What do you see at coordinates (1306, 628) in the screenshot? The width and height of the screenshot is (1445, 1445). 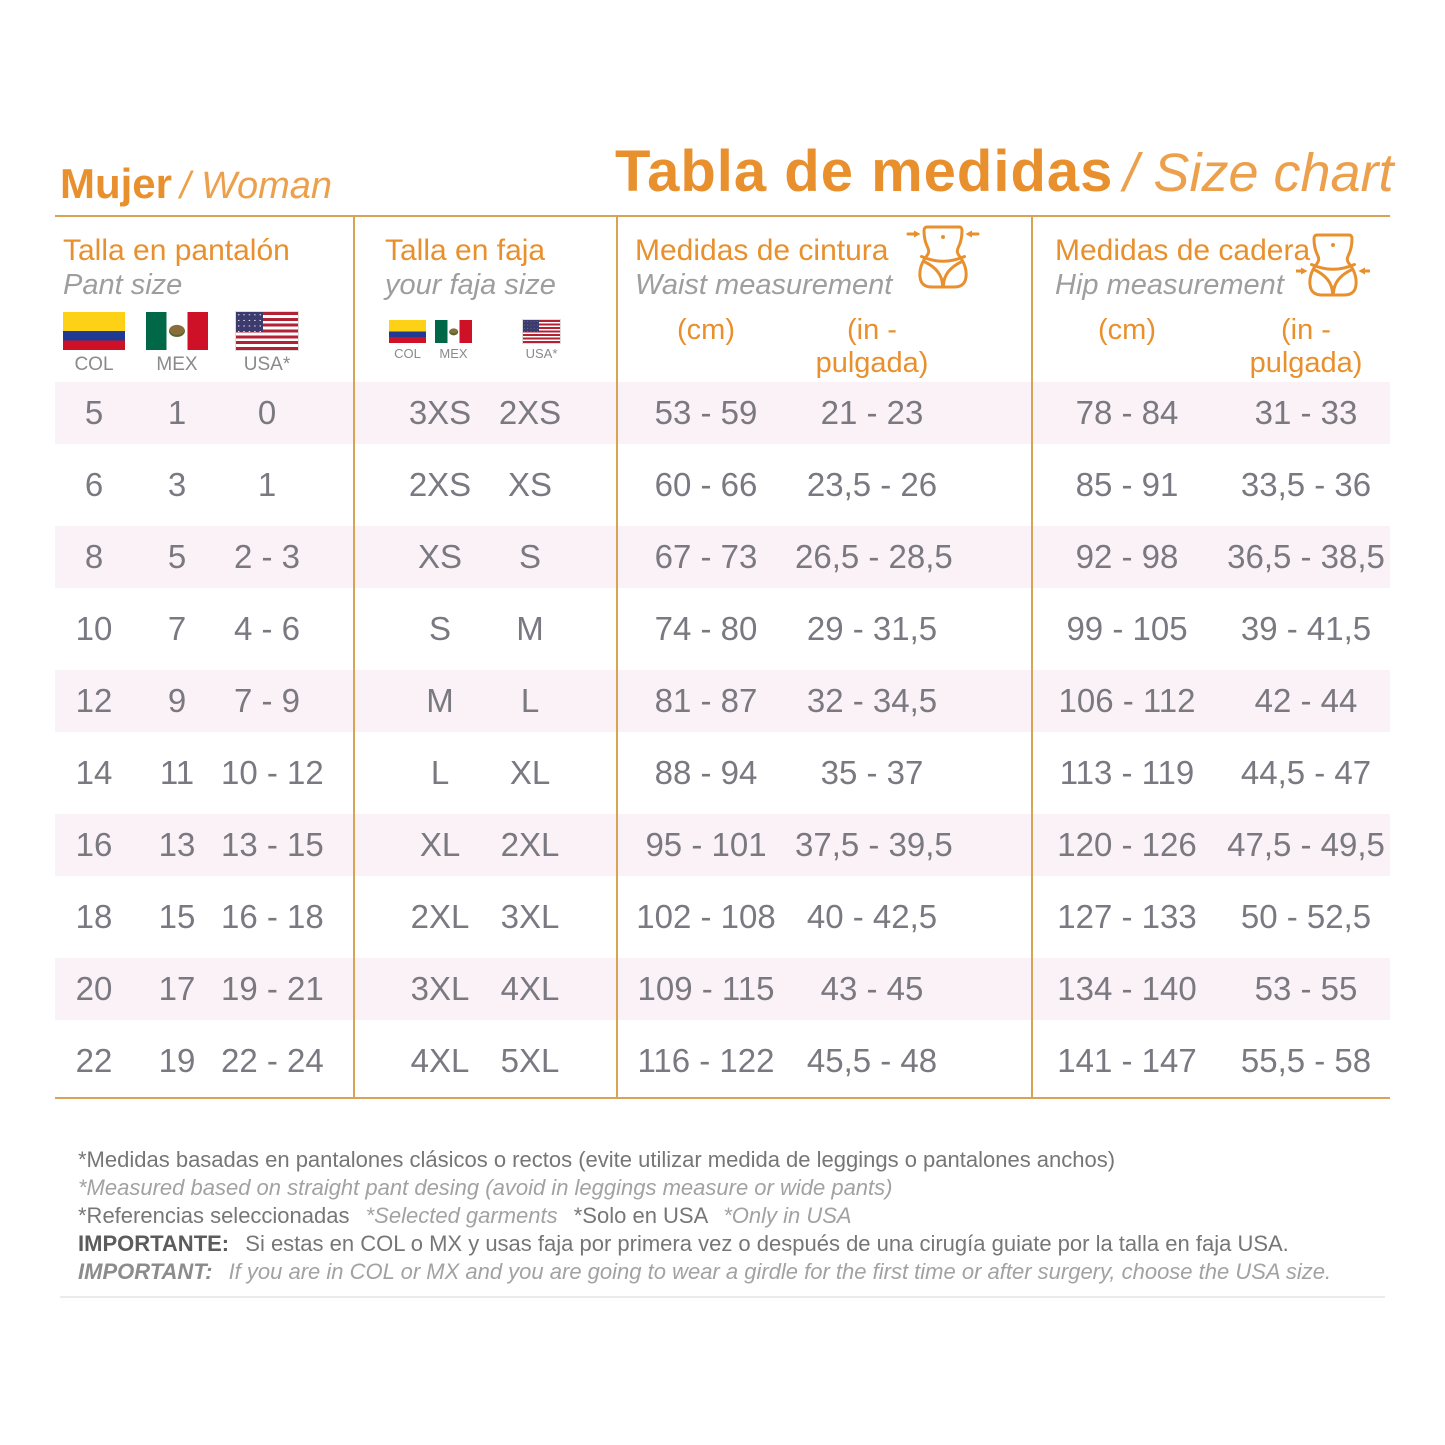 I see `cell-hip-in: 39 - 41,5` at bounding box center [1306, 628].